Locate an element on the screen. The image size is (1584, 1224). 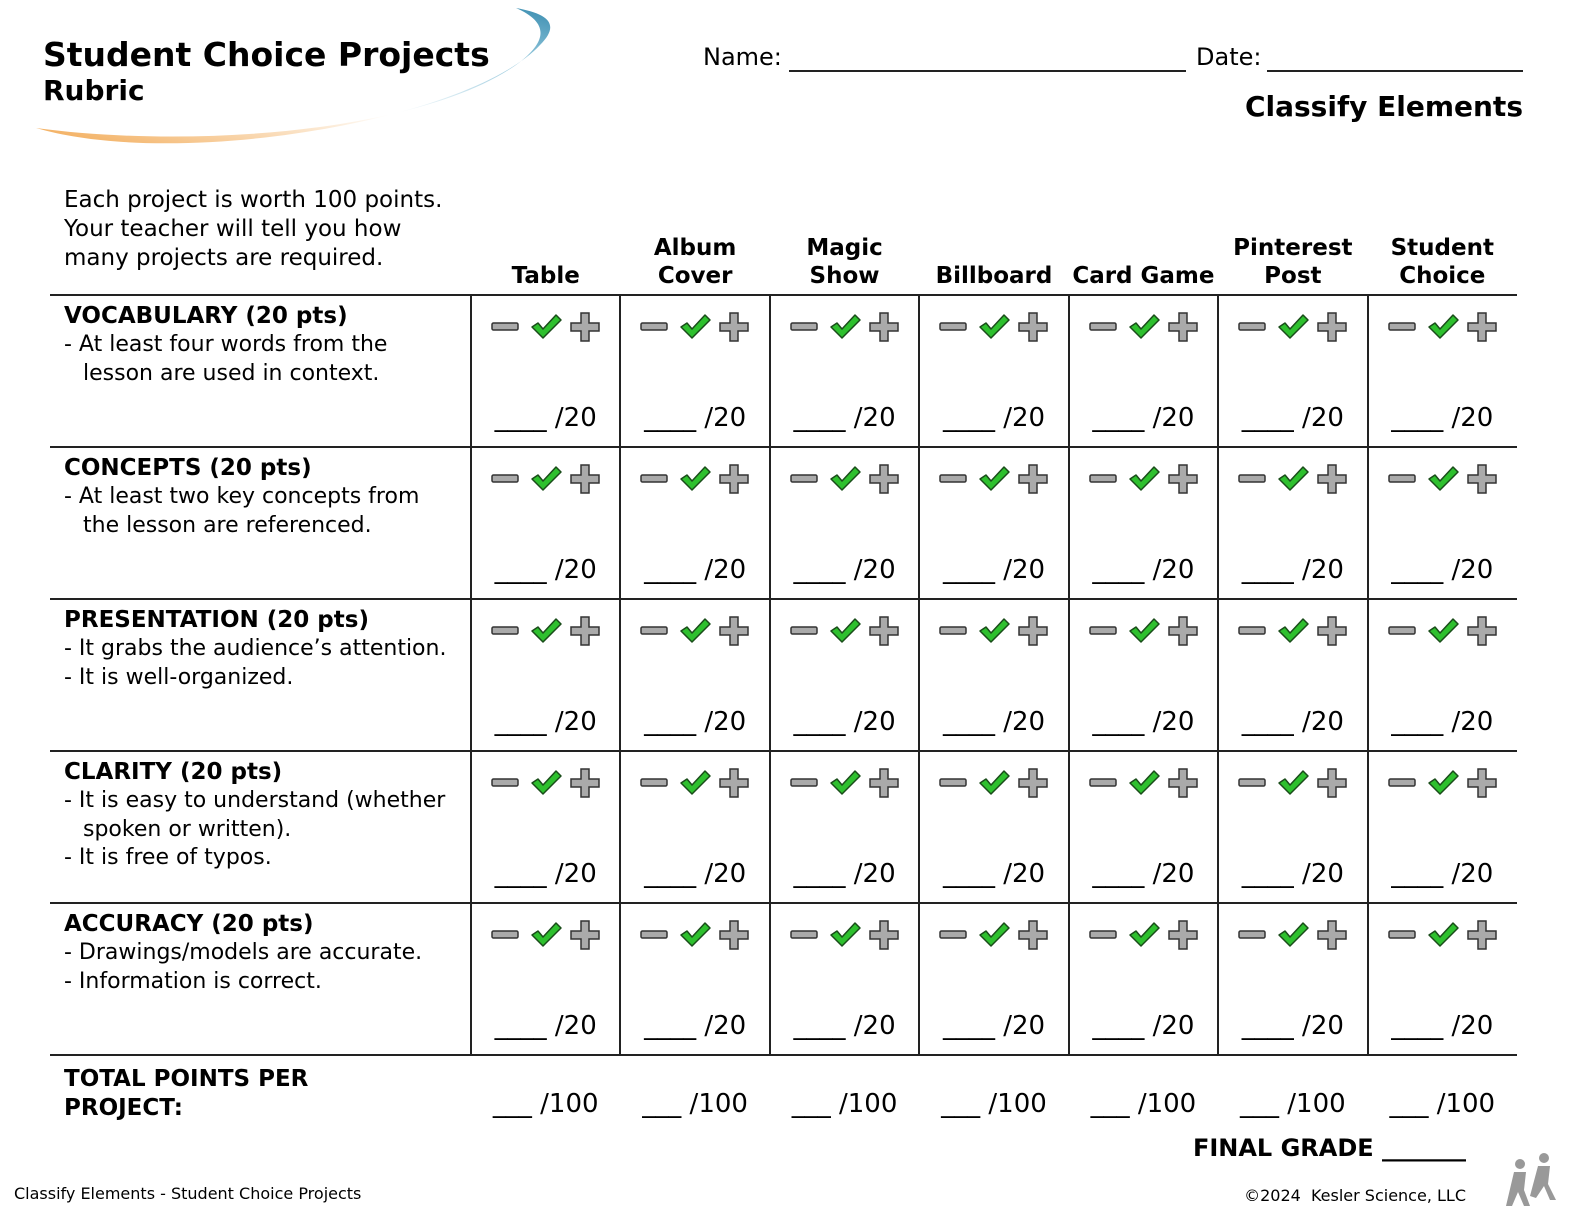
total-label: TOTAL POINTS PER PROJECT: is located at coordinates (186, 1093).